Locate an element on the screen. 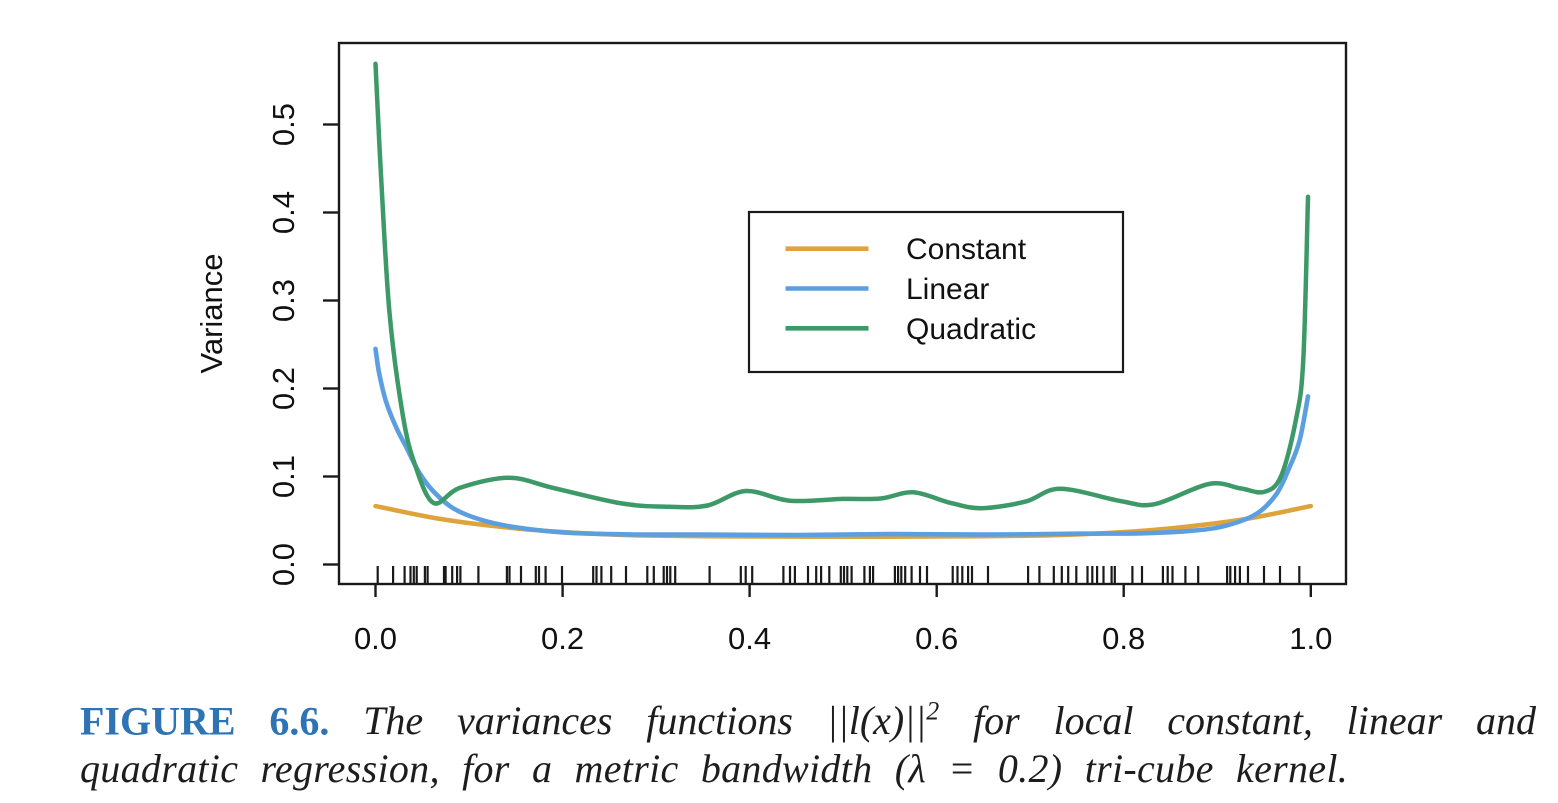 The height and width of the screenshot is (803, 1558). svg-text: Constant is located at coordinates (966, 249).